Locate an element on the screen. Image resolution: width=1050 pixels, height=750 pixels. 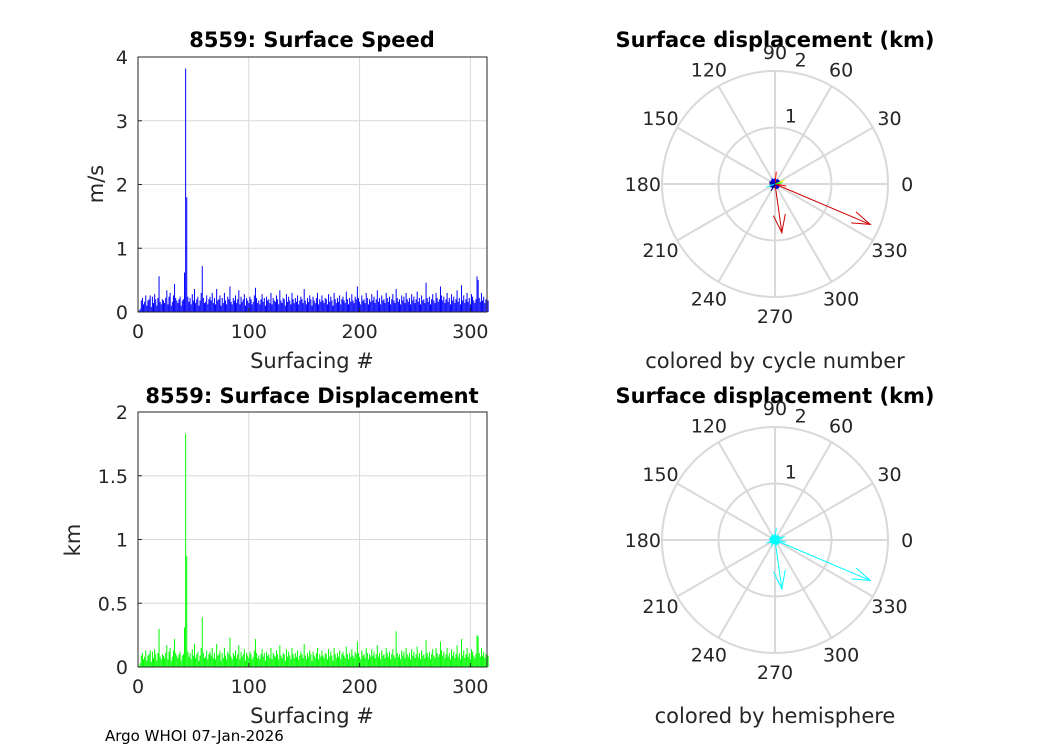
polar-hemisphere-angle-label: 30 is located at coordinates (889, 475).